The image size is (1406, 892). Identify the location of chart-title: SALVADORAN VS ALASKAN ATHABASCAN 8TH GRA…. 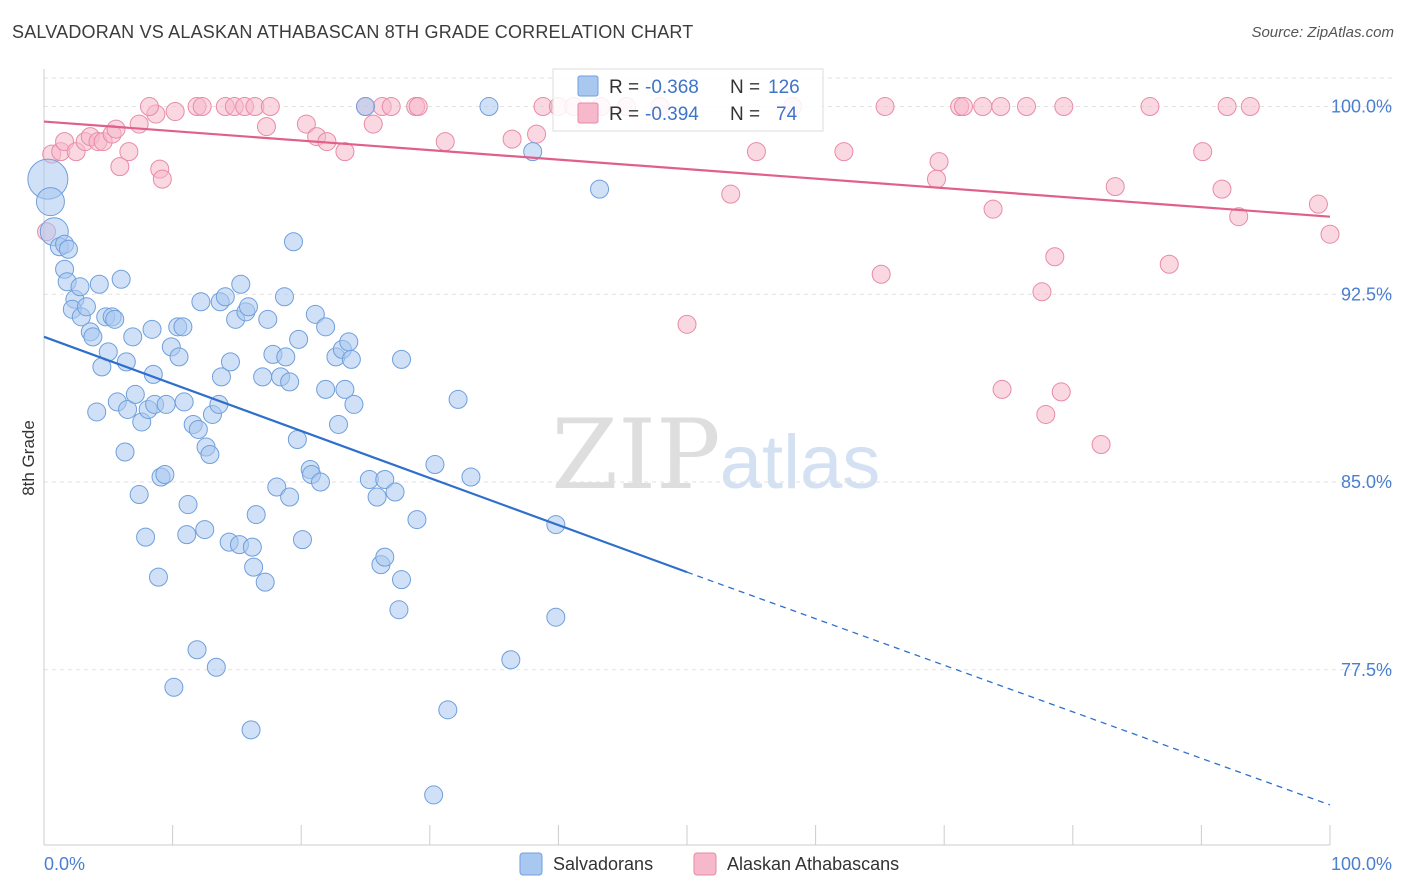
(353, 32).